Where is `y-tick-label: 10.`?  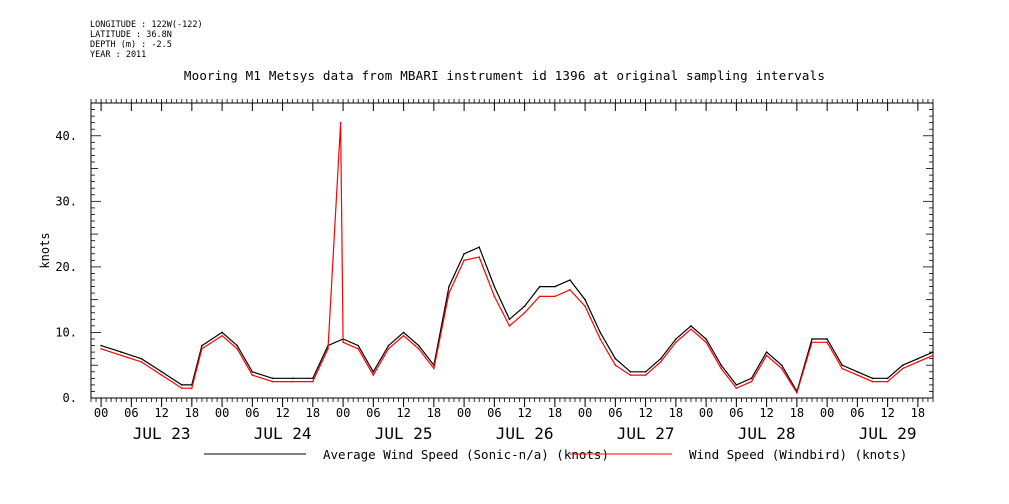 y-tick-label: 10. is located at coordinates (66, 332).